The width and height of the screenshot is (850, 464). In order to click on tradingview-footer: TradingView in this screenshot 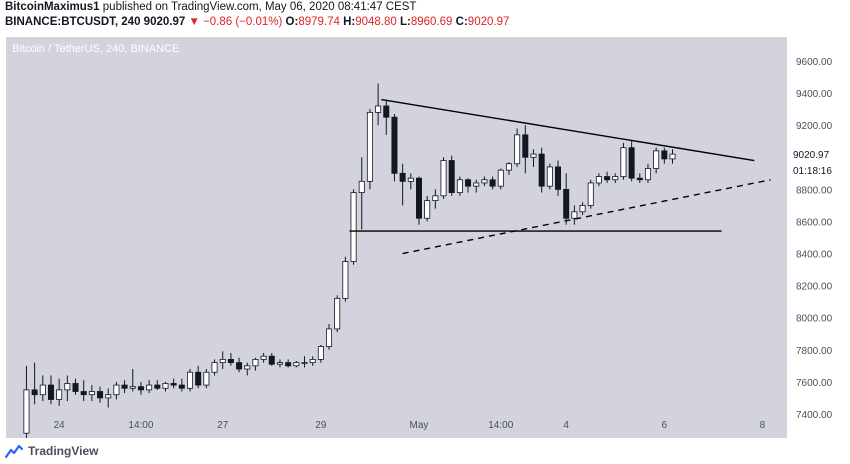, I will do `click(51, 451)`.